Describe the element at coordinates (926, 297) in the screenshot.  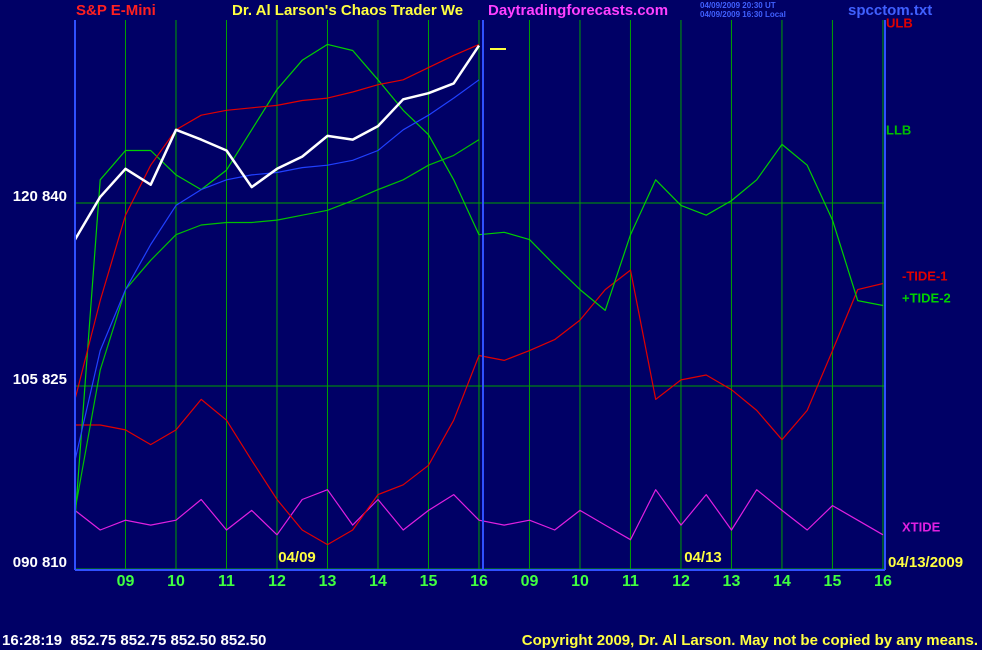
I see `legend-label: +TIDE-2` at that location.